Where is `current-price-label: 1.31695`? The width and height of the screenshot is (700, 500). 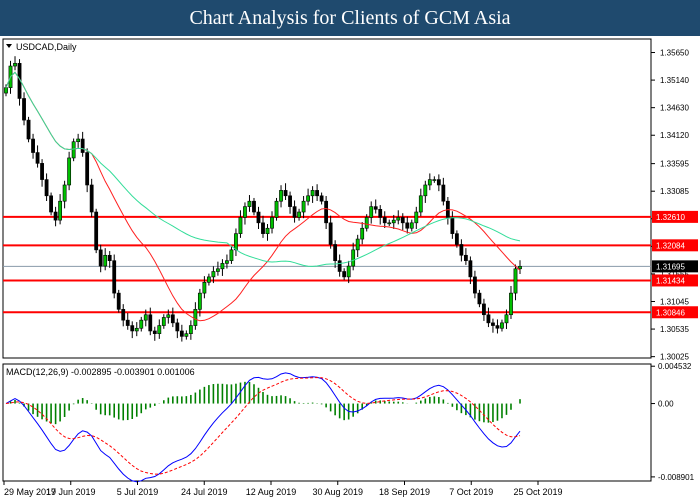 current-price-label: 1.31695 is located at coordinates (670, 266).